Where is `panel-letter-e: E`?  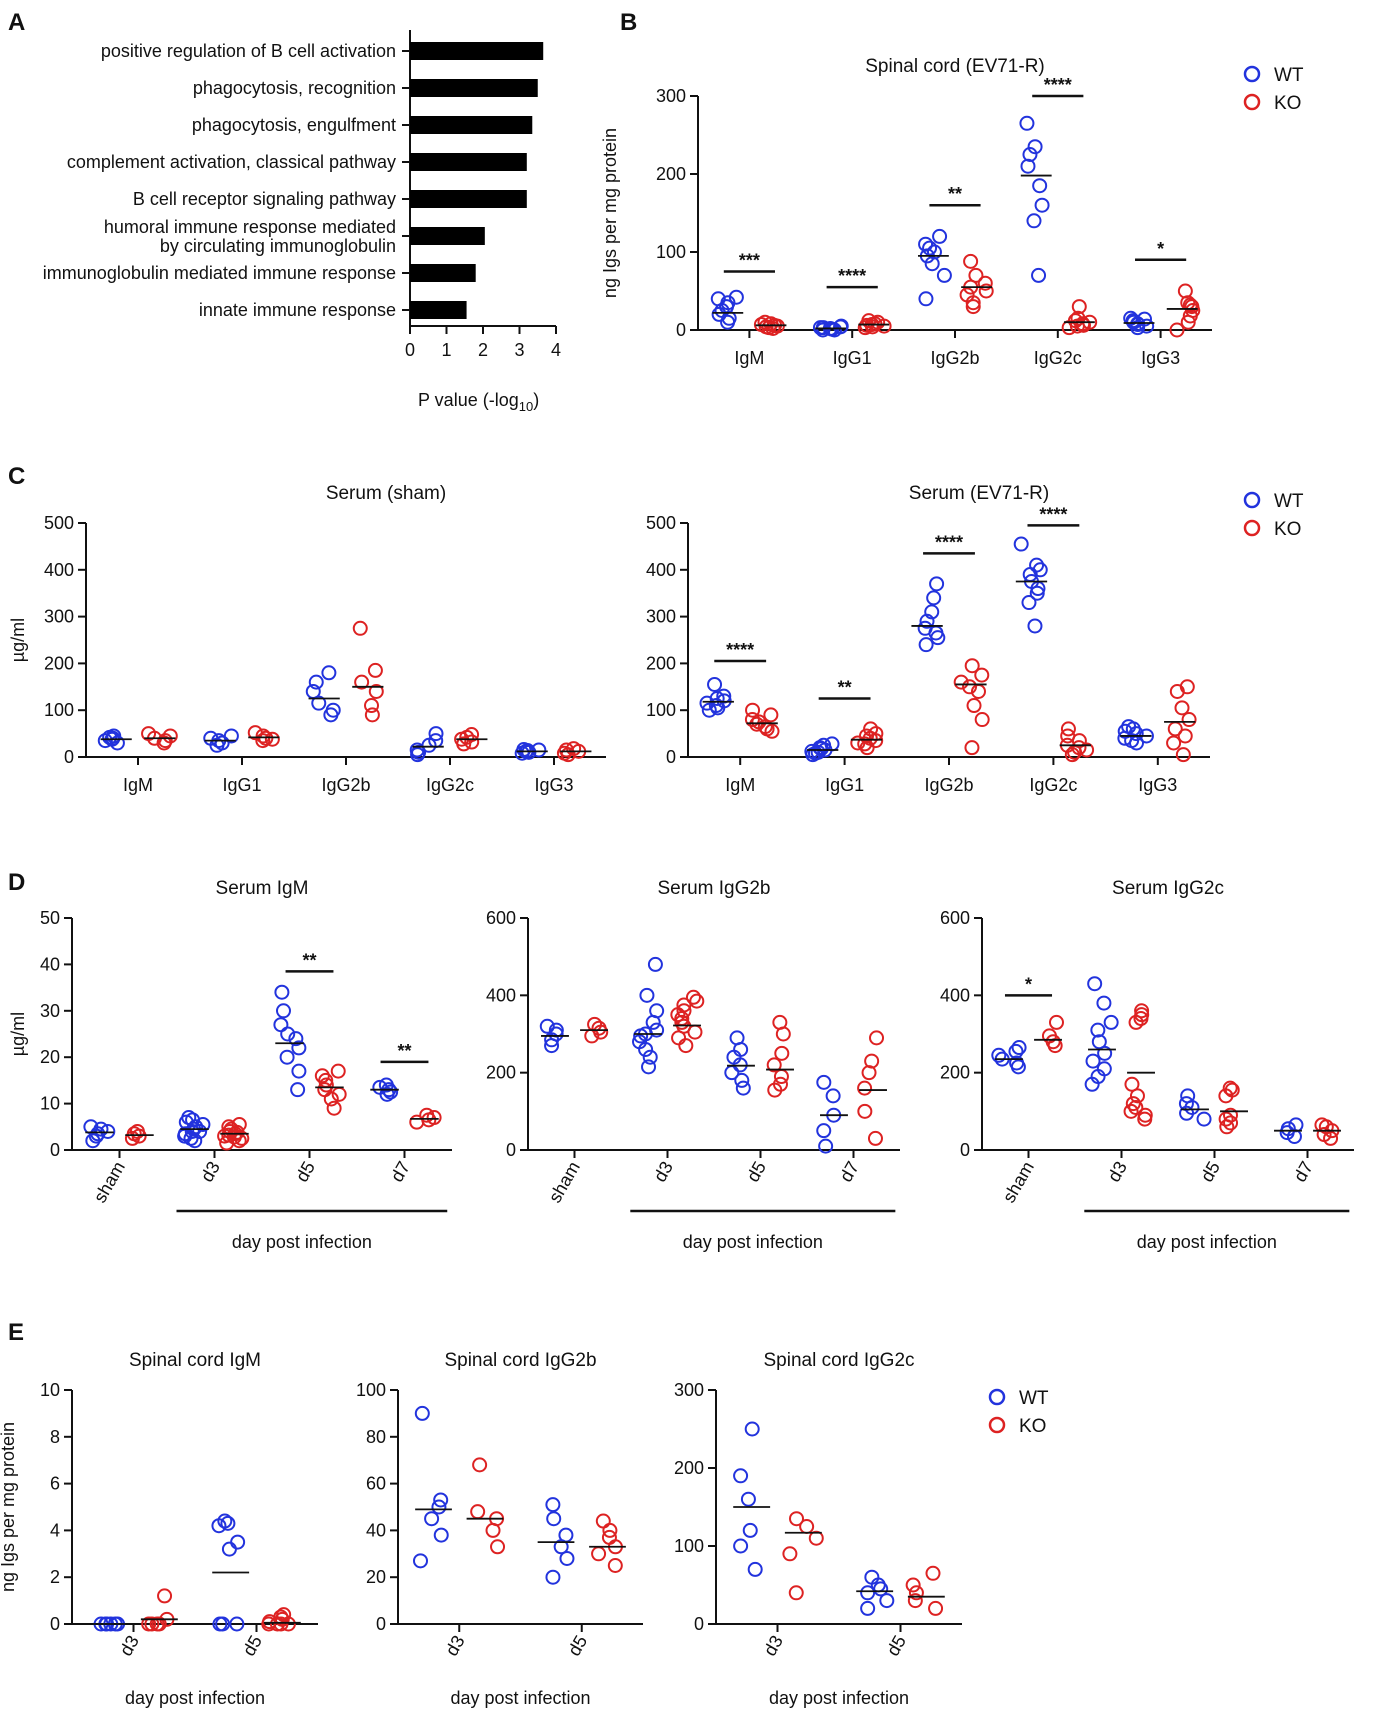 panel-letter-e: E is located at coordinates (16, 1332).